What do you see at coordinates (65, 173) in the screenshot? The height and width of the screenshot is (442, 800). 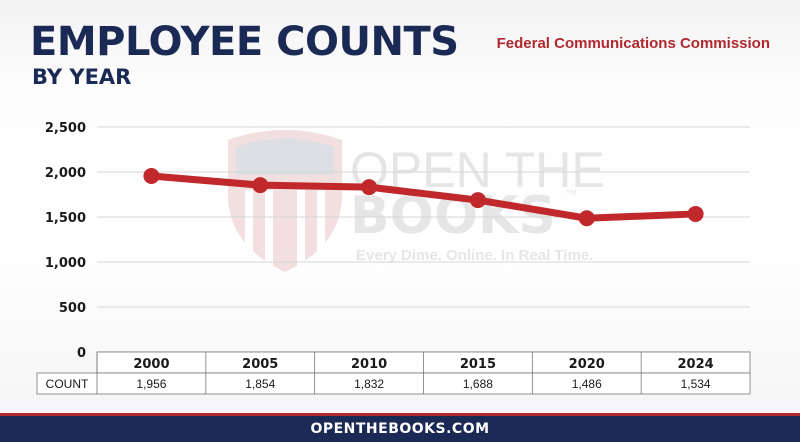 I see `y-tick-label: 2,000` at bounding box center [65, 173].